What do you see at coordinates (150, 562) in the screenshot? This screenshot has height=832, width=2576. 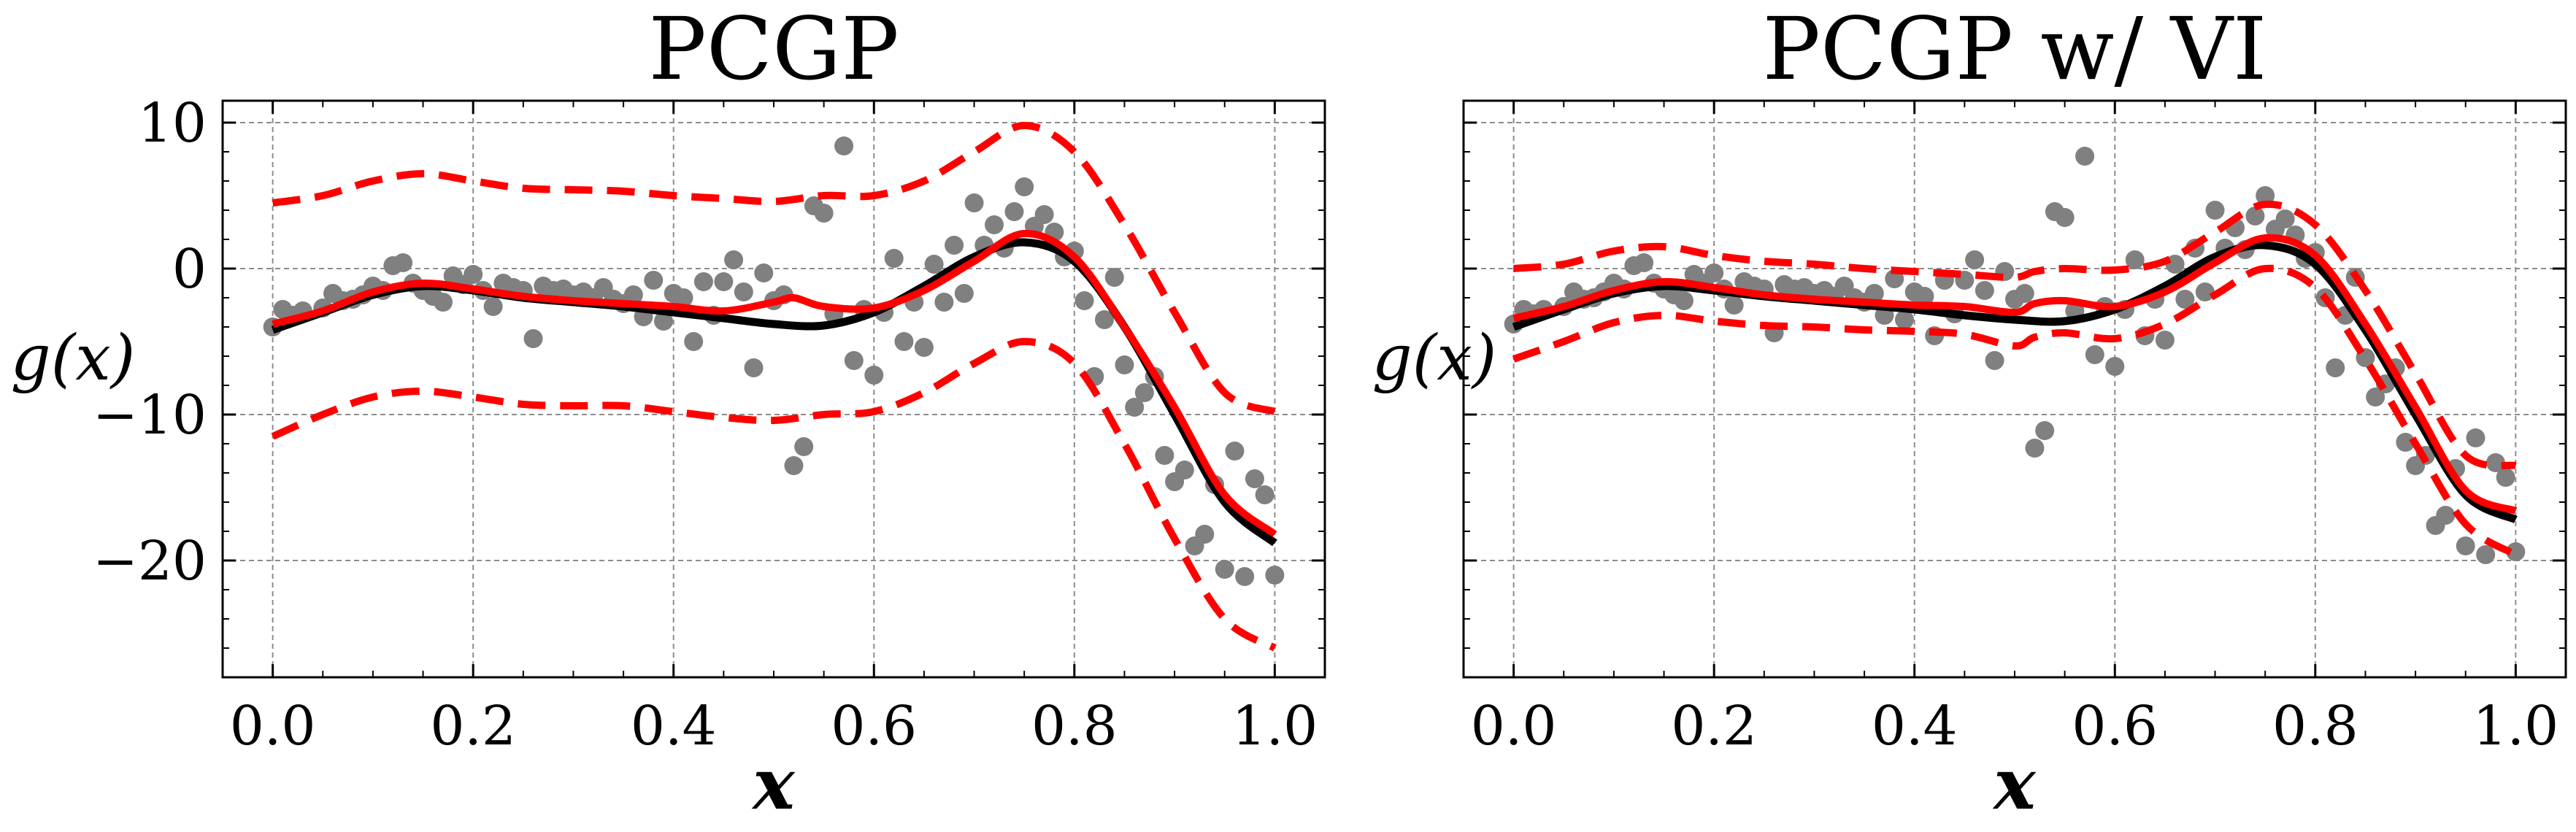 I see `y-tick-label: −20` at bounding box center [150, 562].